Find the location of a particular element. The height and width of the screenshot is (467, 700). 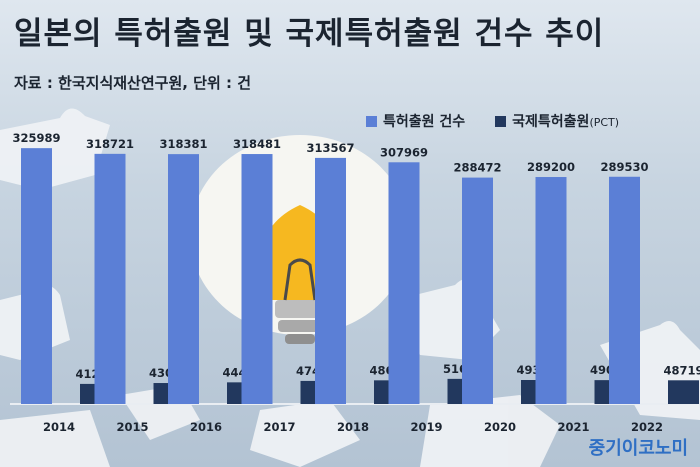

x-tick-label-2015: 2015 is located at coordinates (132, 427).